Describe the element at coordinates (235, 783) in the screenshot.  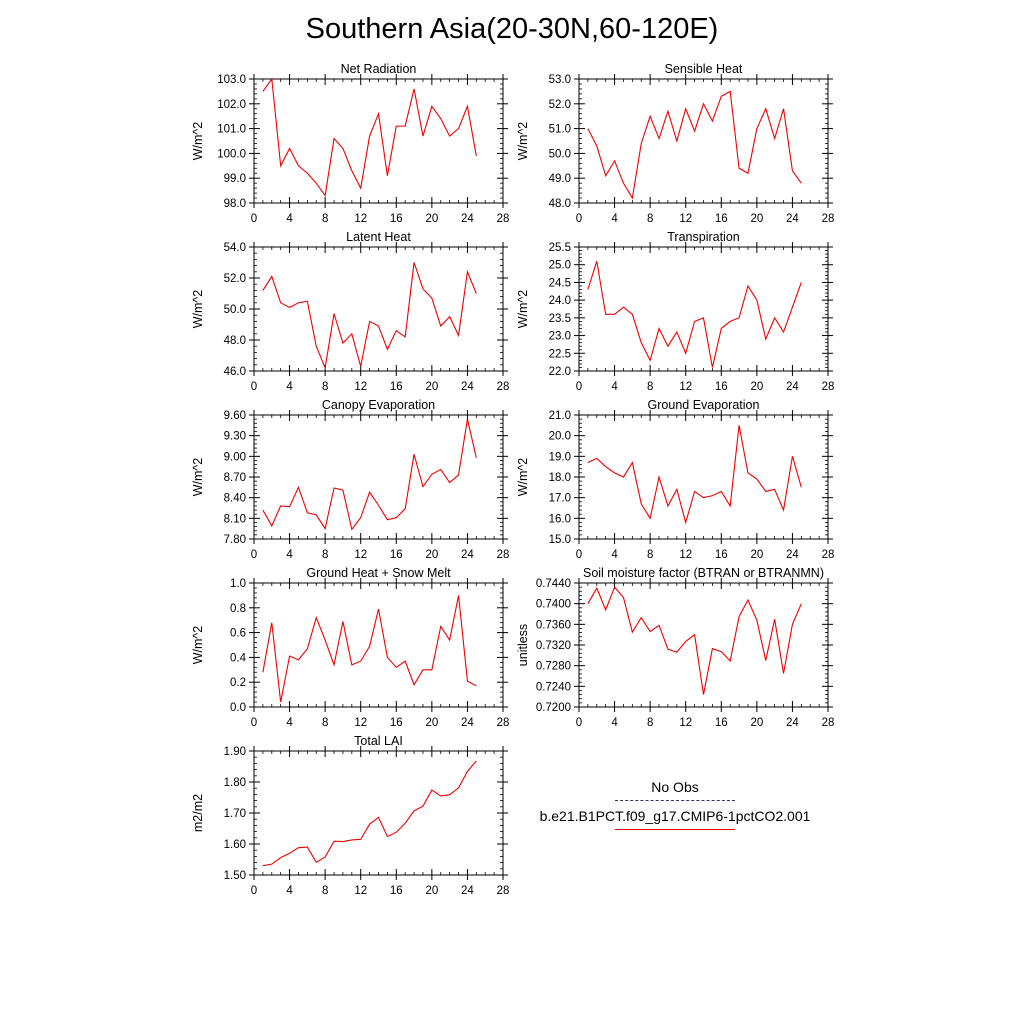
I see `y-tick-label: 1.80` at that location.